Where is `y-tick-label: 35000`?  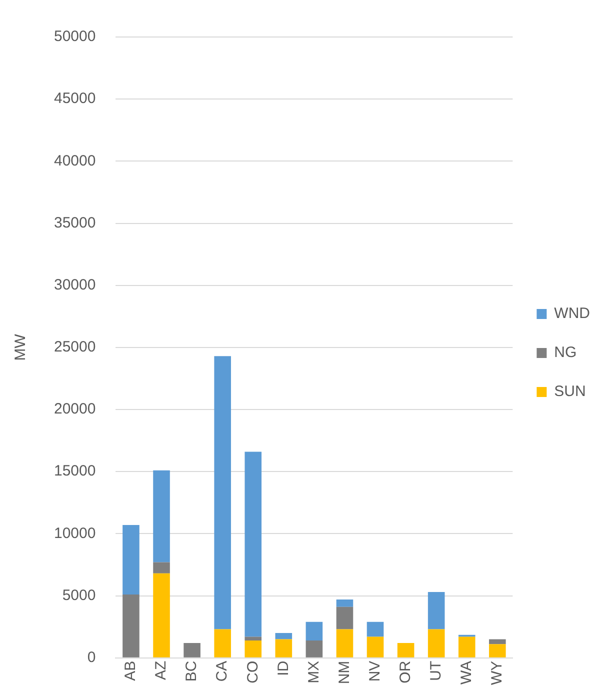 y-tick-label: 35000 is located at coordinates (75, 223).